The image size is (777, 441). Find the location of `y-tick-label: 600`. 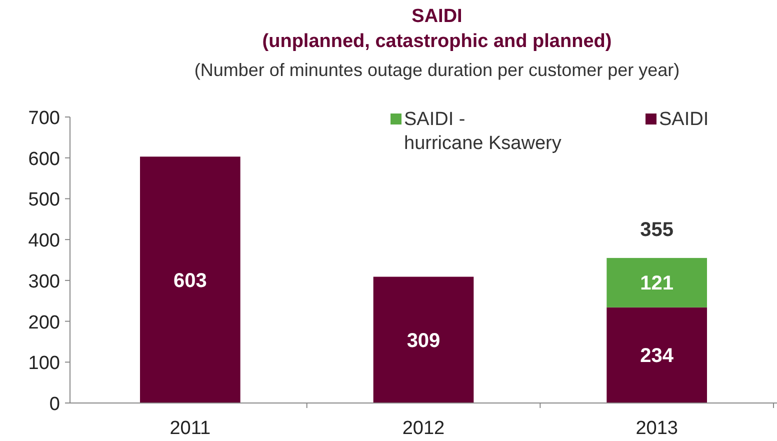

y-tick-label: 600 is located at coordinates (44, 159).